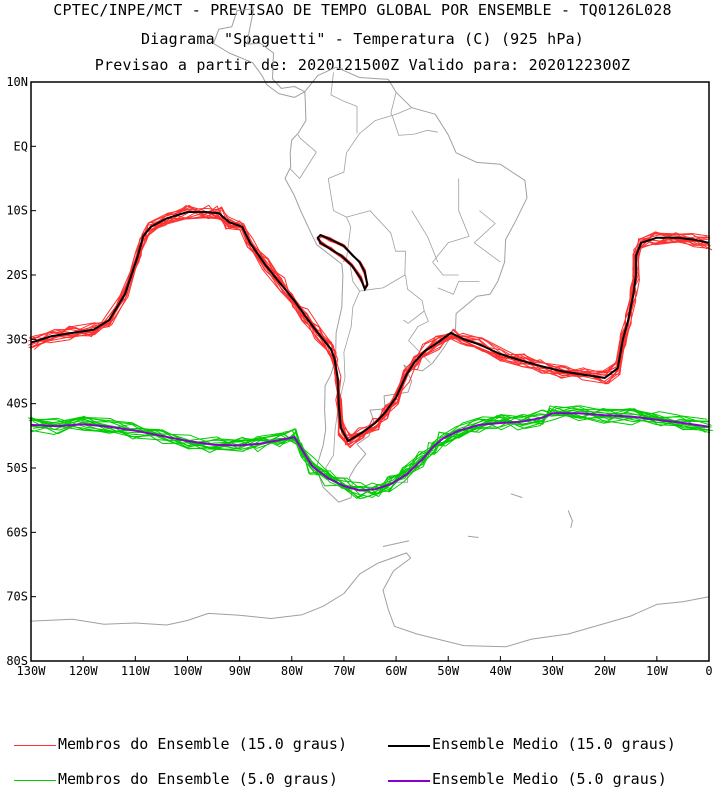  I want to click on lon-tick-label: 10W, so click(657, 671).